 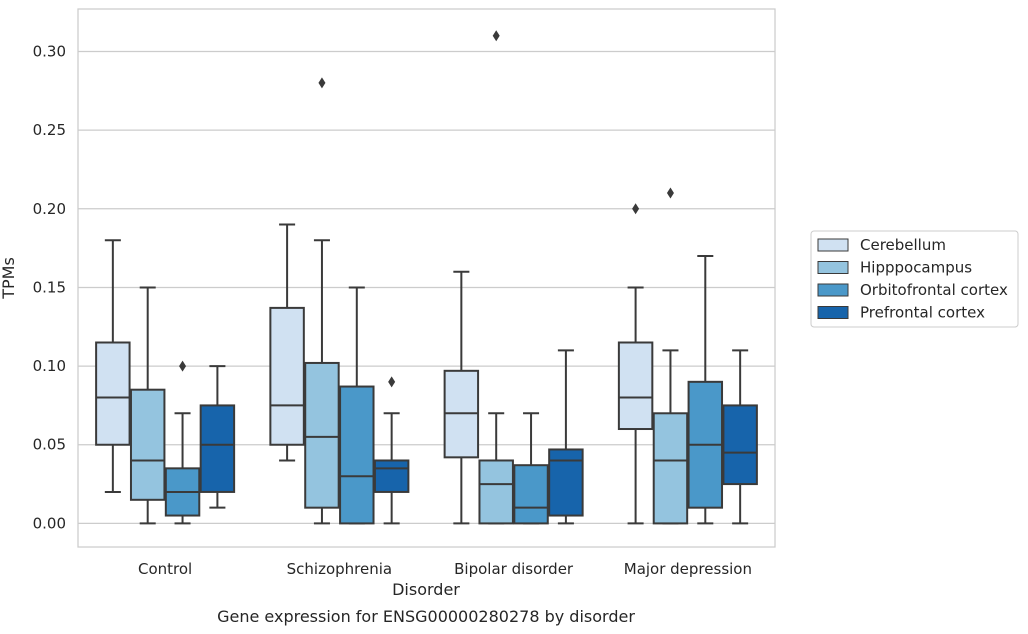 I want to click on x-tick-label: Major depression, so click(x=688, y=569).